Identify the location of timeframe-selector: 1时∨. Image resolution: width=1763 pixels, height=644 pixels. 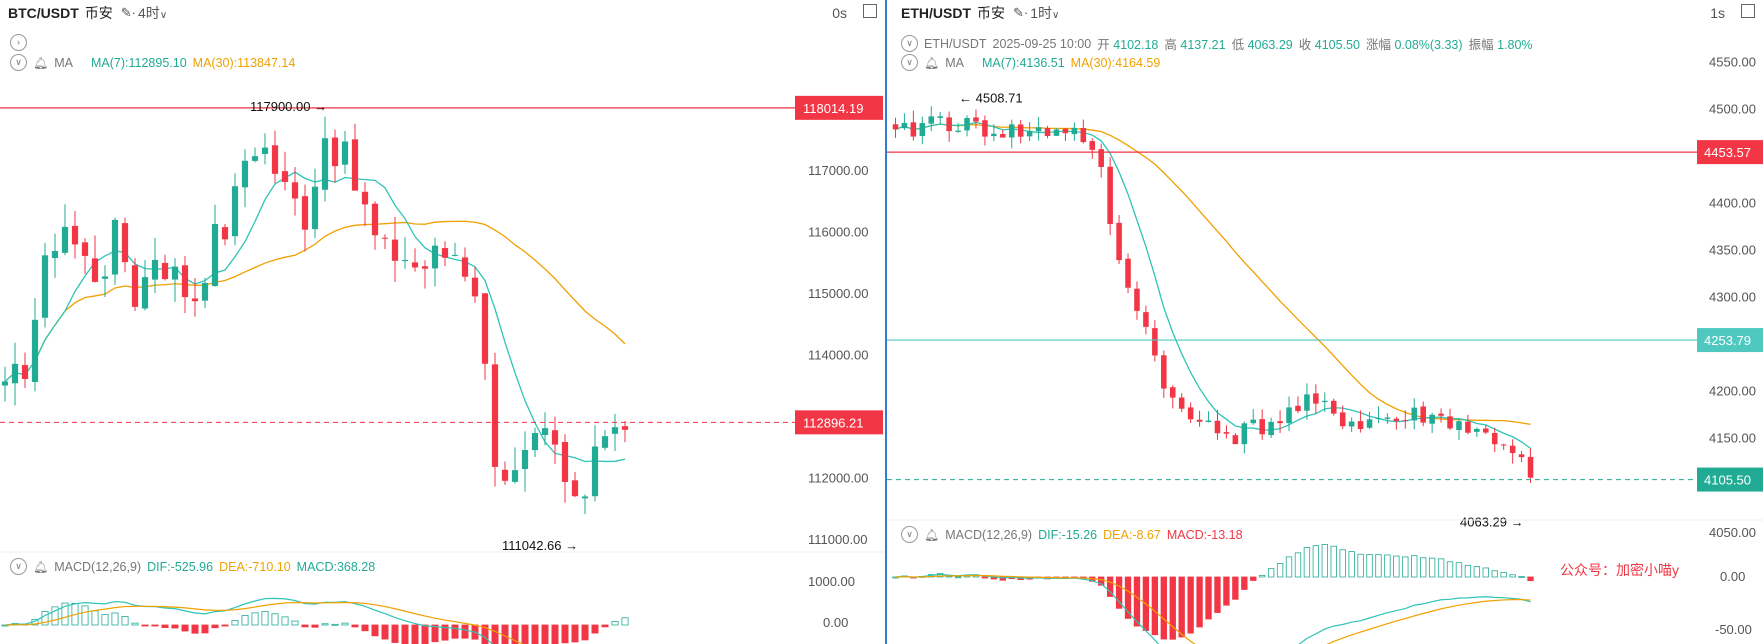
(1044, 13).